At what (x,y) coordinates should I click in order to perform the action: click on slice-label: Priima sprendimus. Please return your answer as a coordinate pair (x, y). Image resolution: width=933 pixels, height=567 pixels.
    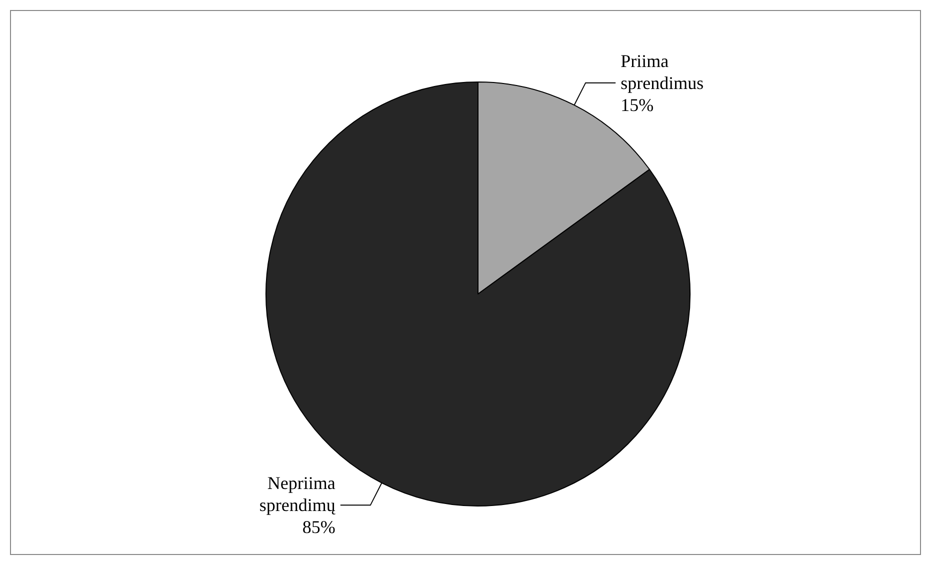
    Looking at the image, I should click on (662, 71).